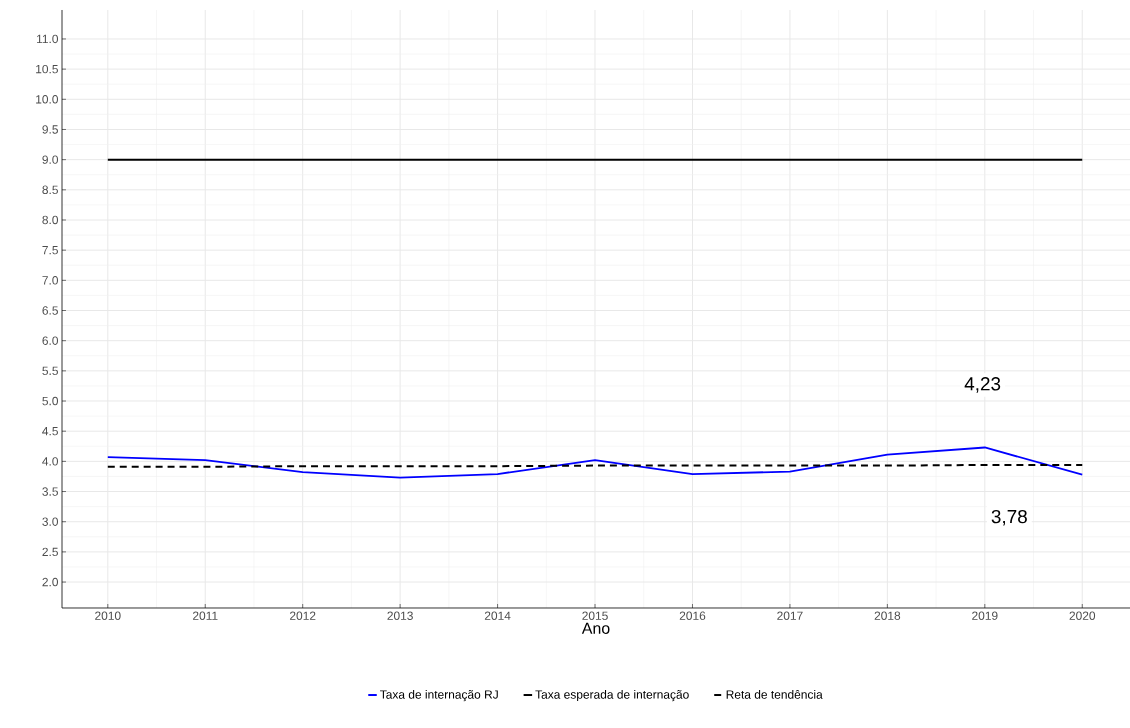 The image size is (1130, 728). What do you see at coordinates (50, 129) in the screenshot?
I see `y-tick-label: 9.5` at bounding box center [50, 129].